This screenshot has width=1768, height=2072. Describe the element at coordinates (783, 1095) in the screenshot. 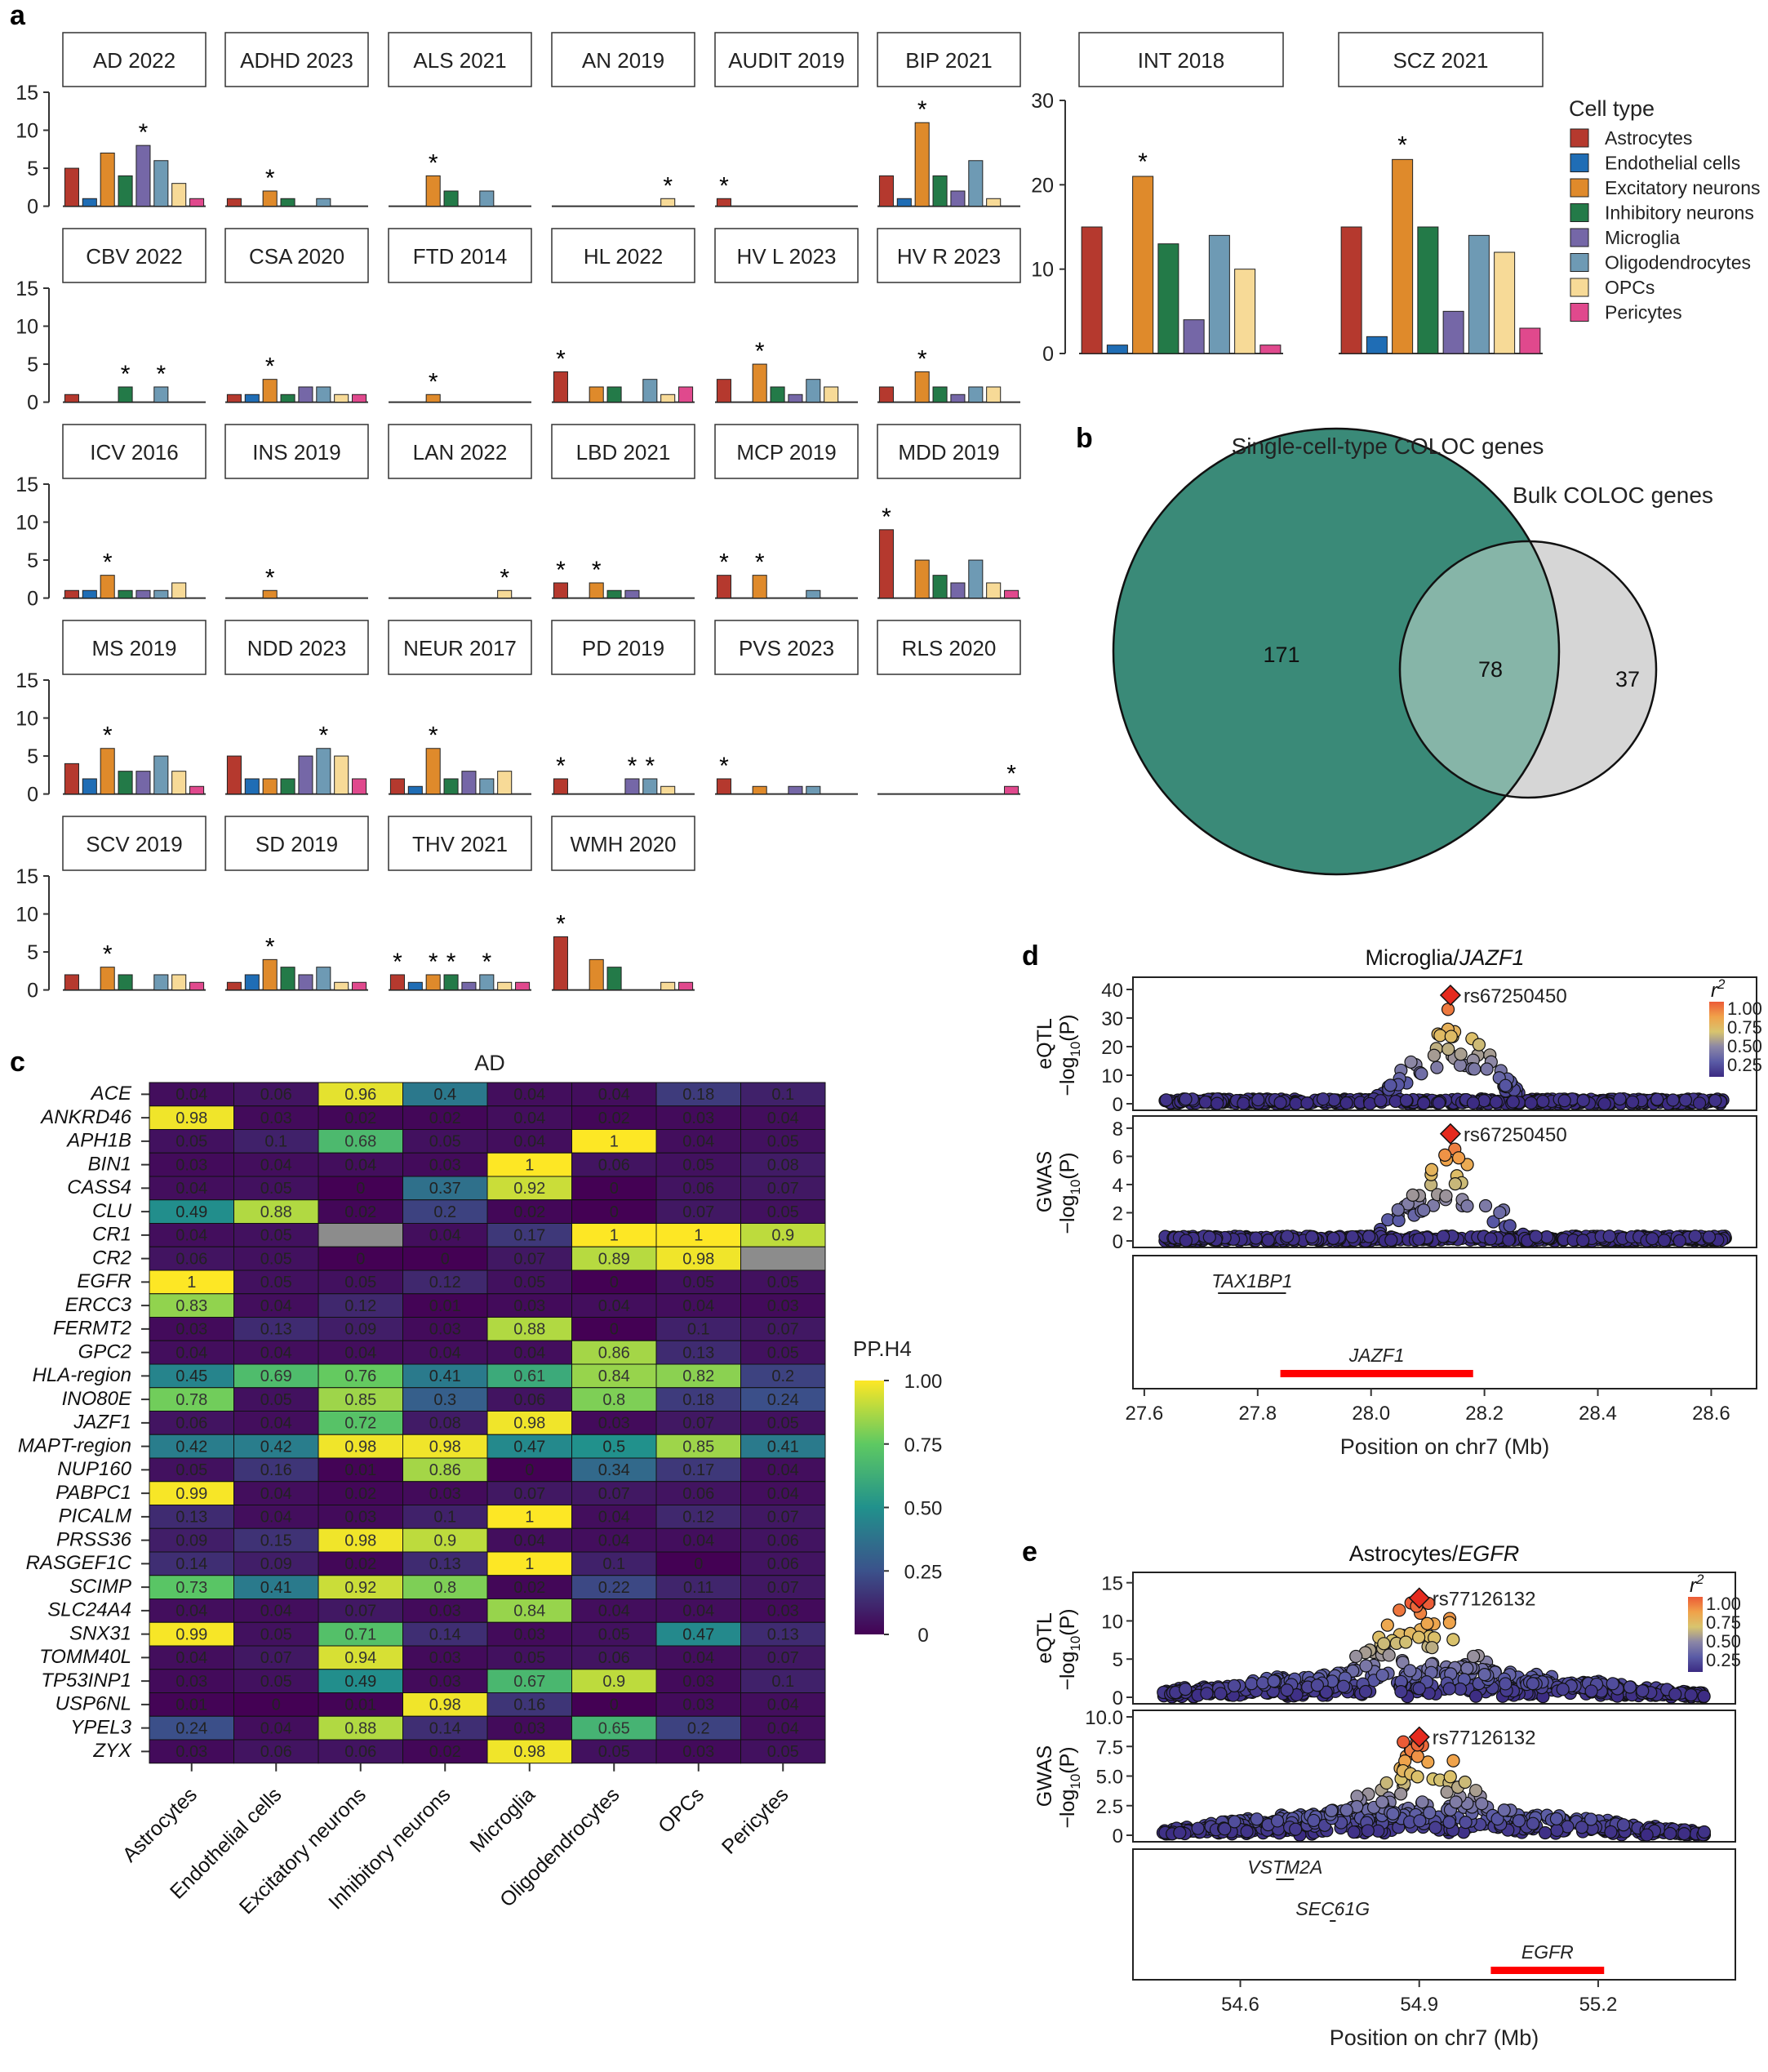

I see `heatmap-cell-value: 0.1` at that location.